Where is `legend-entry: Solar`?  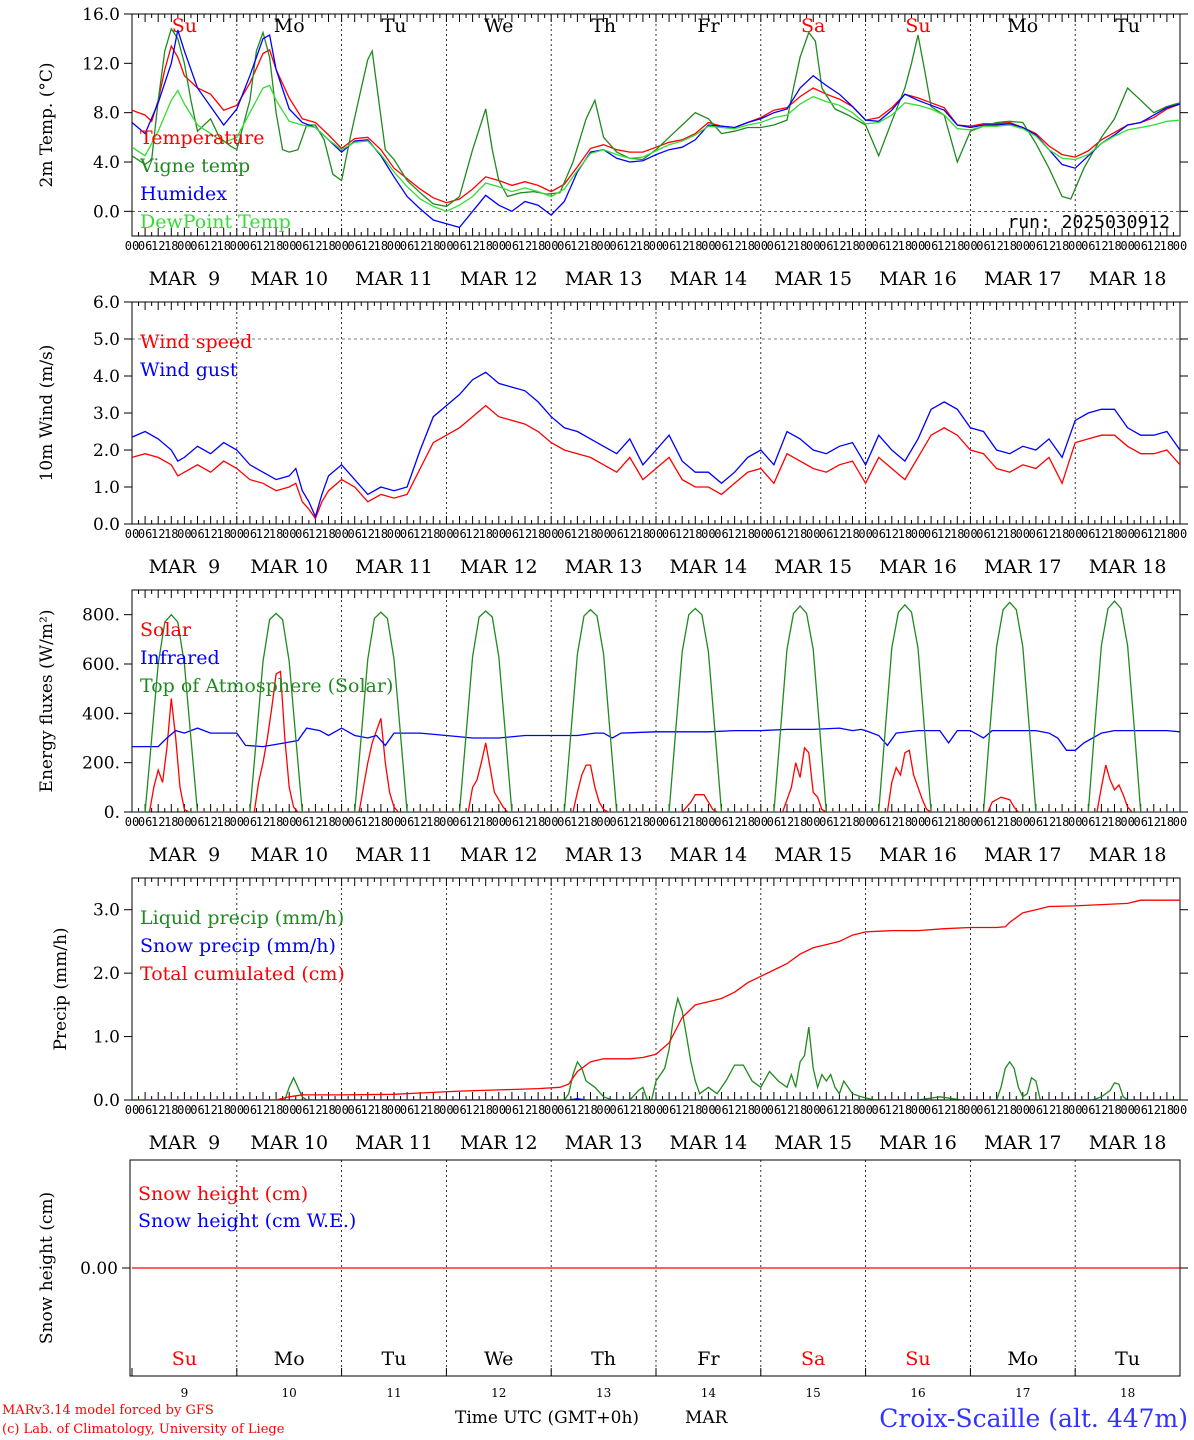
legend-entry: Solar is located at coordinates (166, 630).